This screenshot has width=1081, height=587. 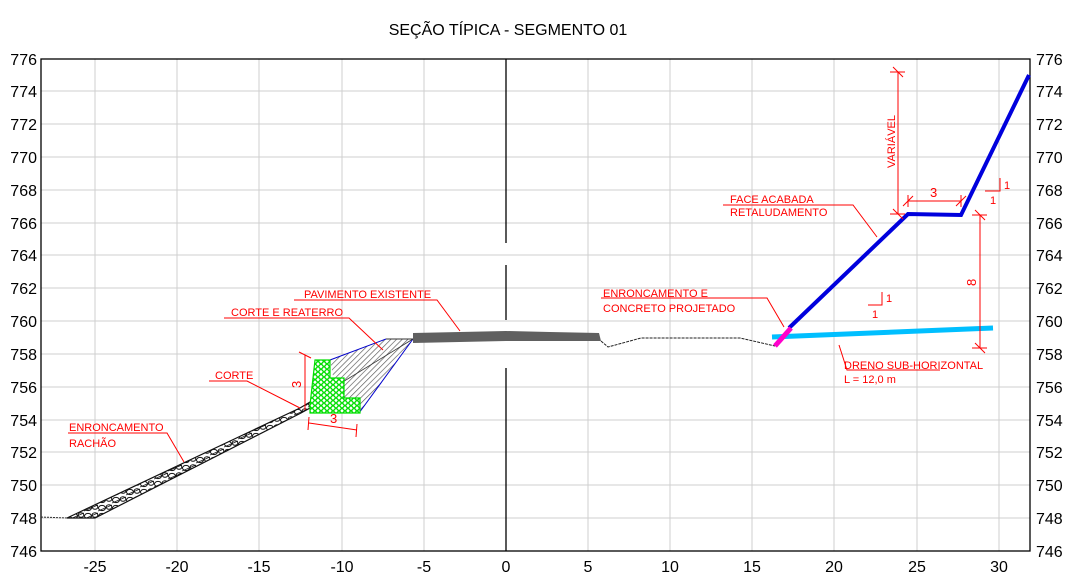 I want to click on slope-lower-h: 1, so click(x=875, y=315).